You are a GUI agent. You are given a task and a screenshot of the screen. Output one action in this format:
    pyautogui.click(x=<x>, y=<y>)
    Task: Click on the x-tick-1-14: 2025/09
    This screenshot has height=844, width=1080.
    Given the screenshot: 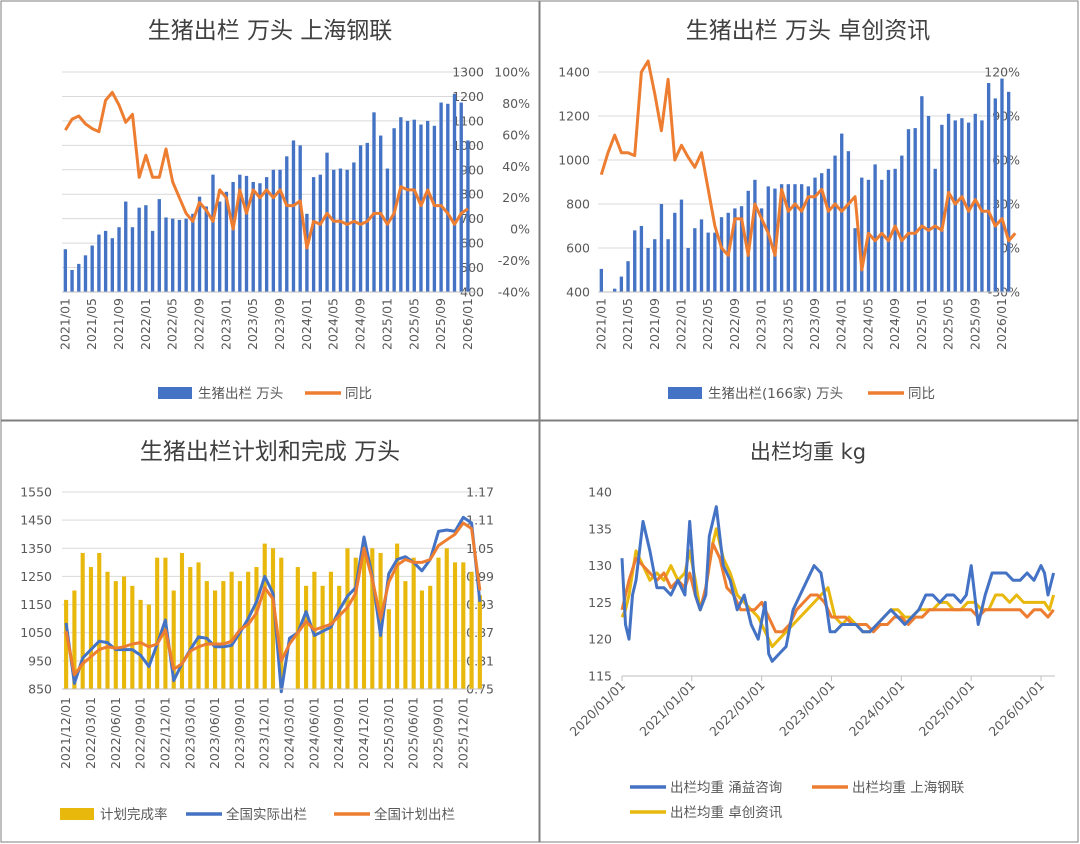 What is the action you would take?
    pyautogui.click(x=440, y=324)
    